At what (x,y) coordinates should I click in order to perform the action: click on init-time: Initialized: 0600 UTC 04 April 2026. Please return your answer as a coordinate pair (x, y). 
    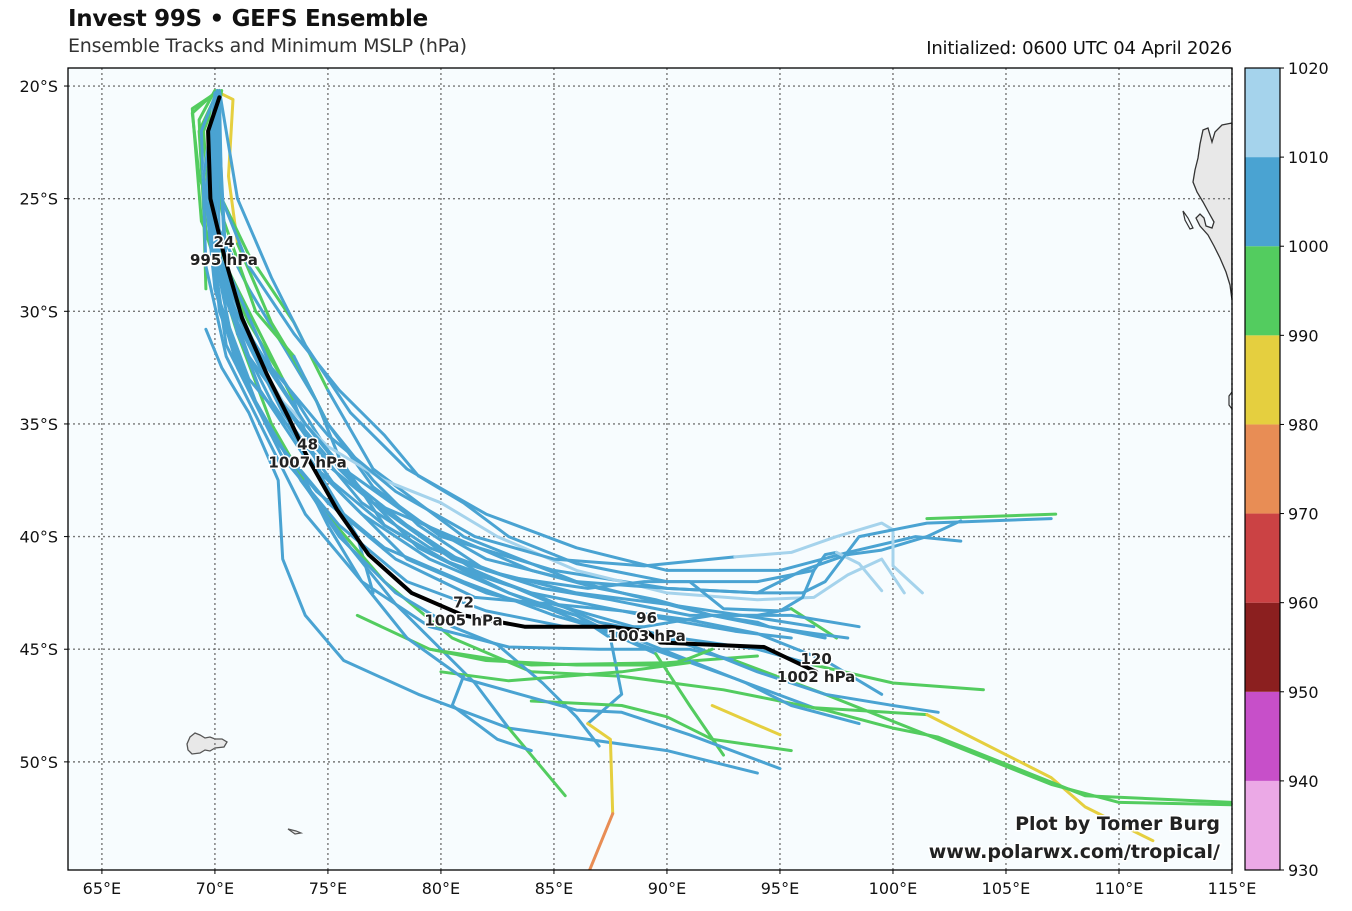
    Looking at the image, I should click on (1079, 48).